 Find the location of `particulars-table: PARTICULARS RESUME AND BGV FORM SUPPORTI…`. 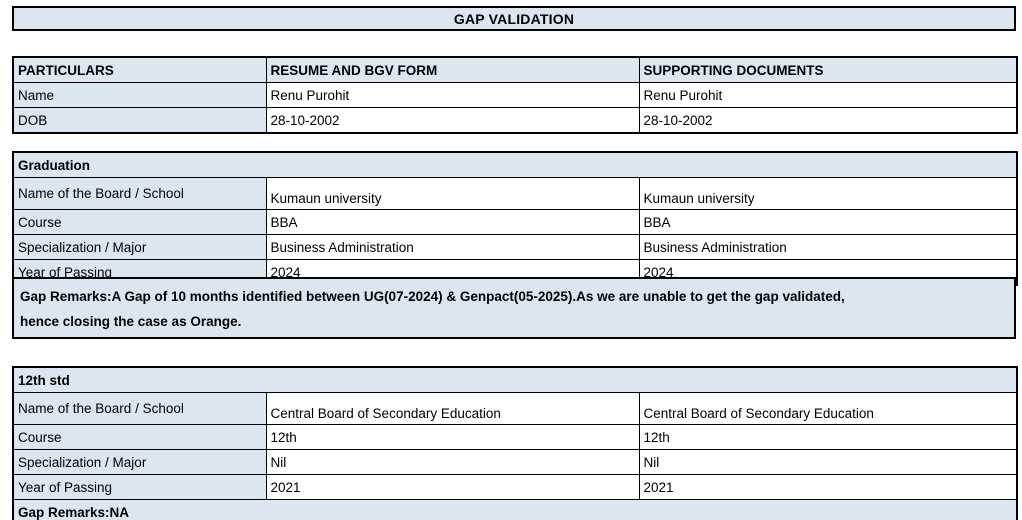

particulars-table: PARTICULARS RESUME AND BGV FORM SUPPORTI… is located at coordinates (515, 95).